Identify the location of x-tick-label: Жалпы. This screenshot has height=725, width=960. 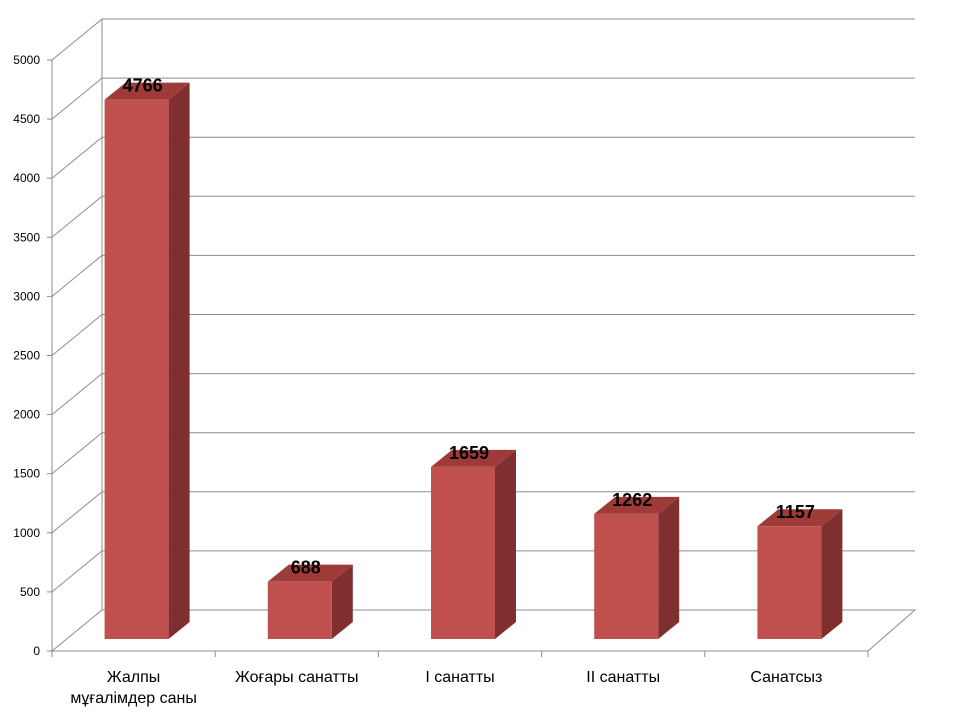
(133, 677).